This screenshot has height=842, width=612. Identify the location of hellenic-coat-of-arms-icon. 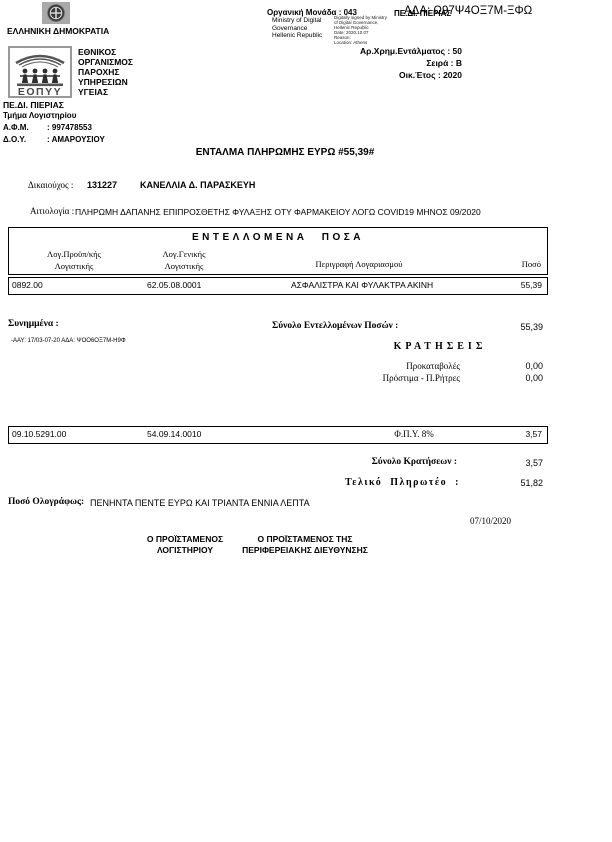
(56, 13).